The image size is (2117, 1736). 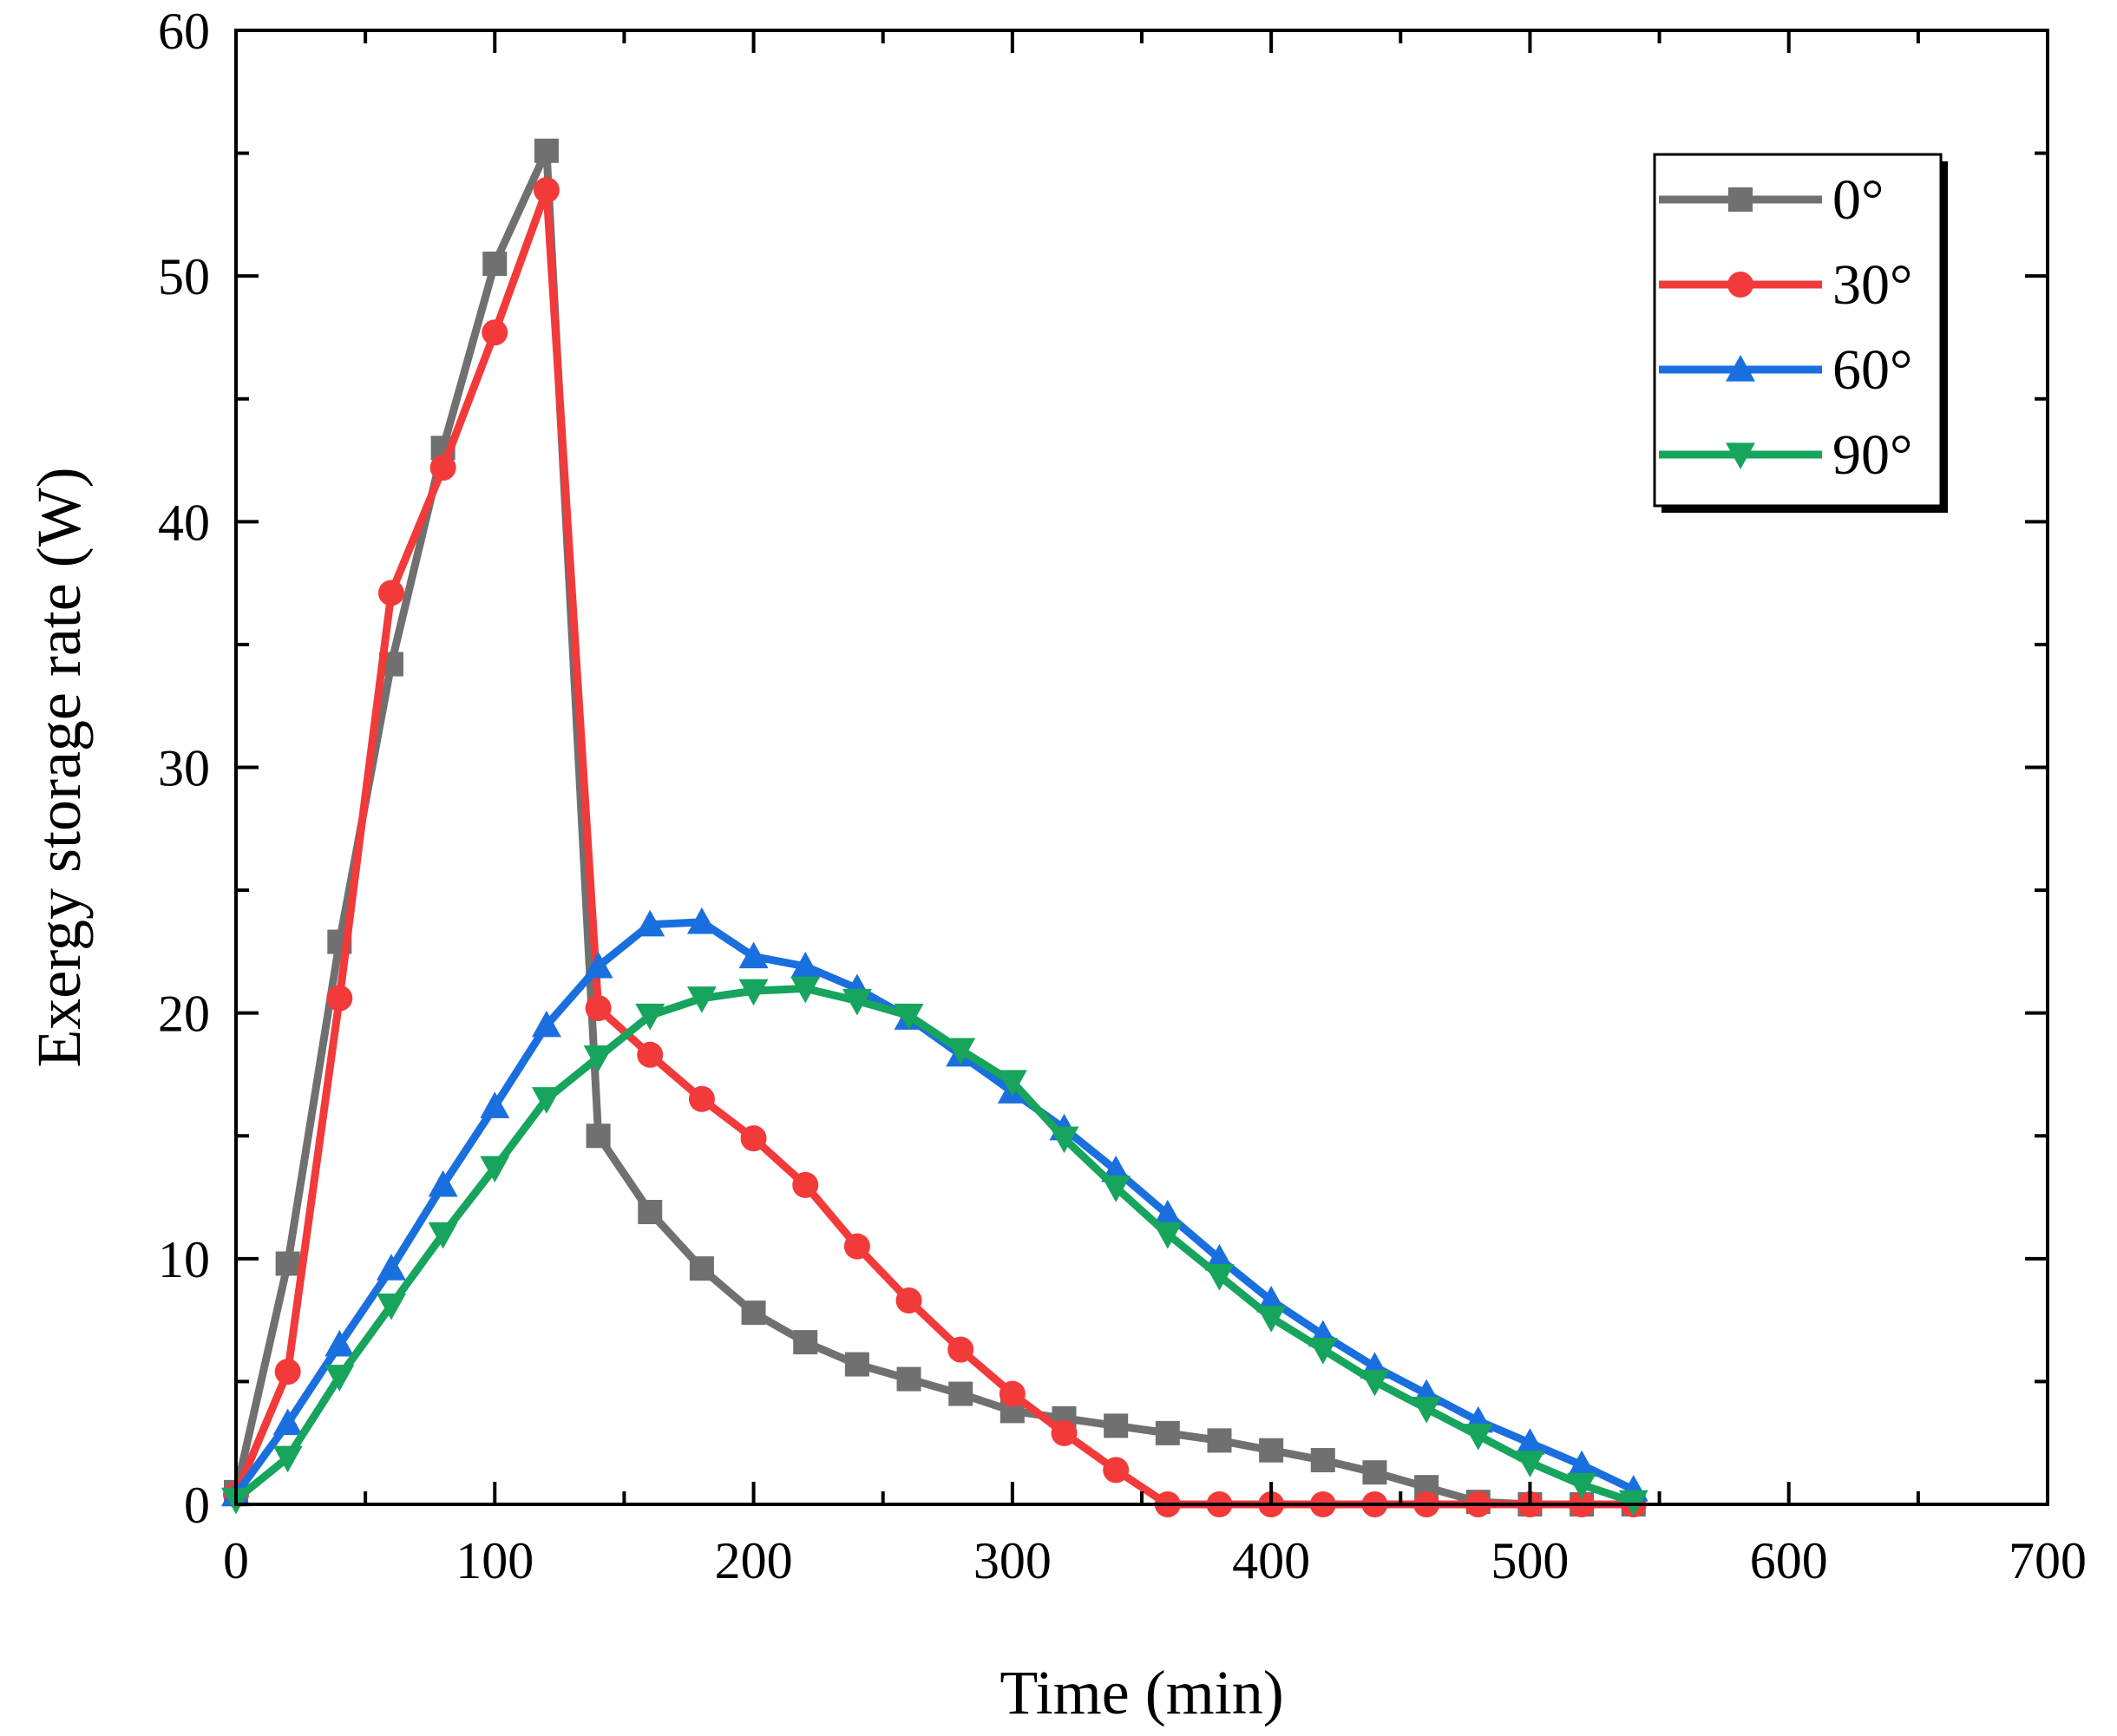 What do you see at coordinates (2048, 1561) in the screenshot?
I see `x-tick-label: 700` at bounding box center [2048, 1561].